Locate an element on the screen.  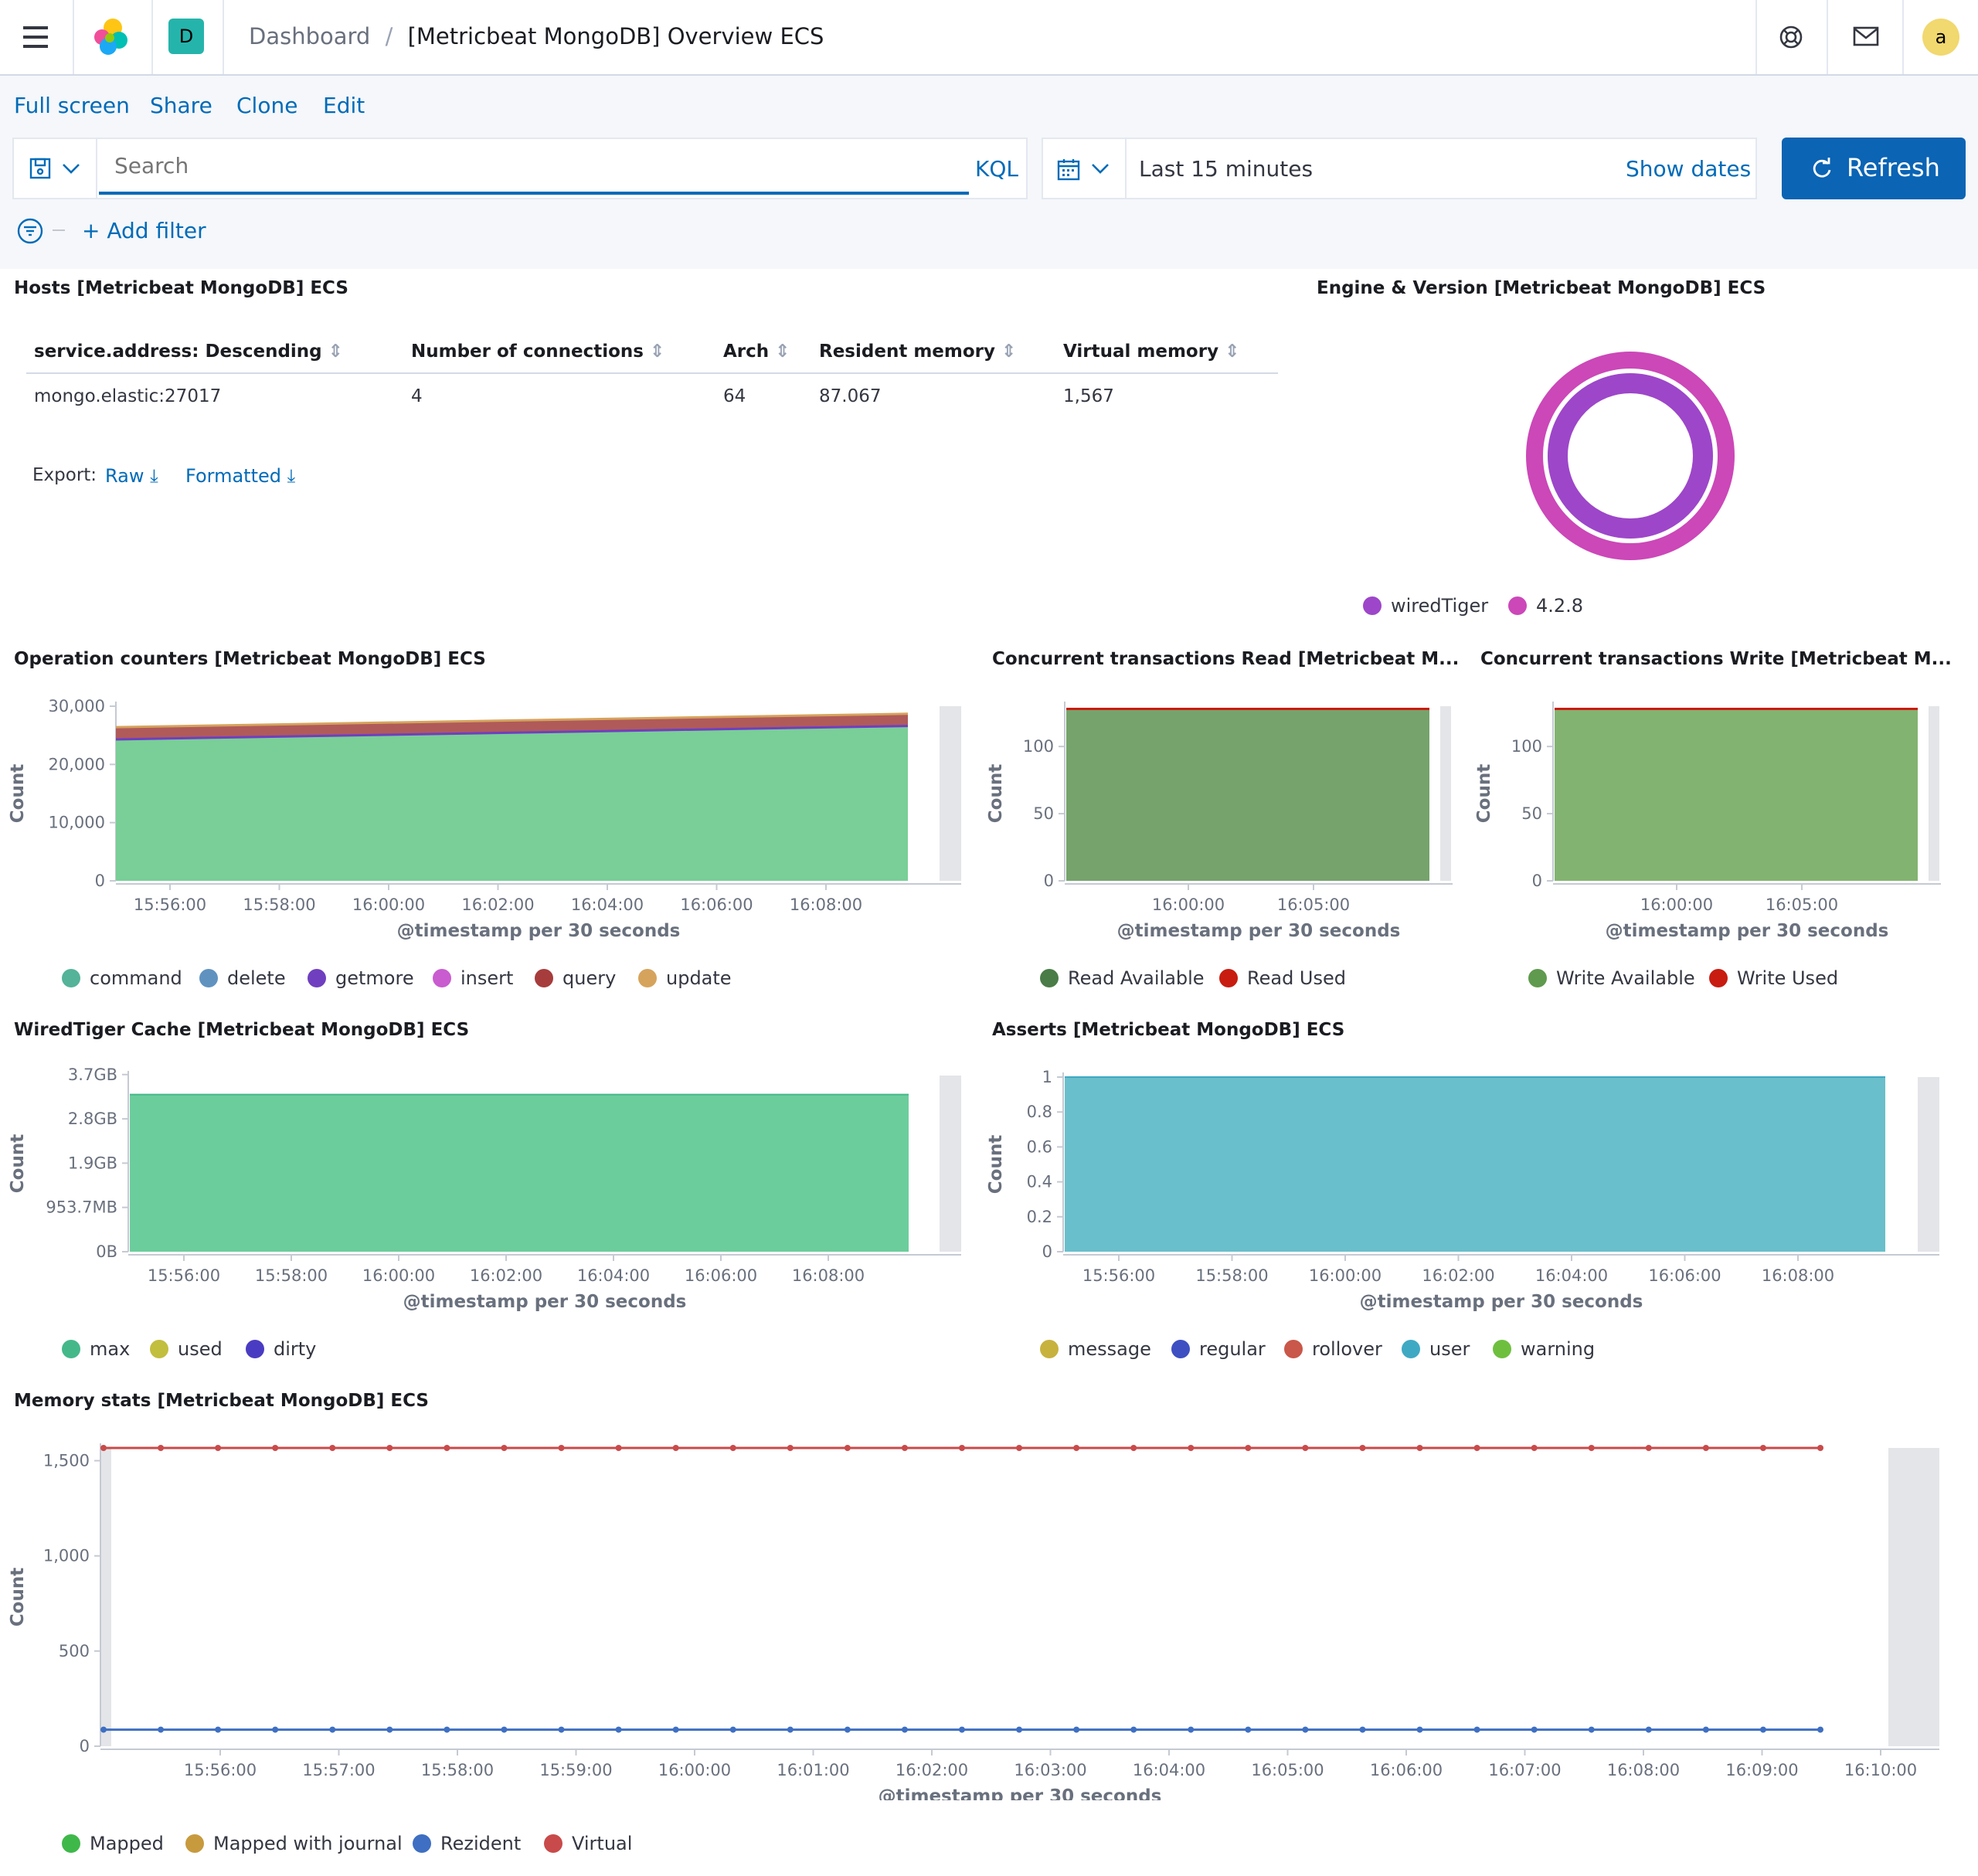
quick-select-button is located at coordinates (1085, 168).